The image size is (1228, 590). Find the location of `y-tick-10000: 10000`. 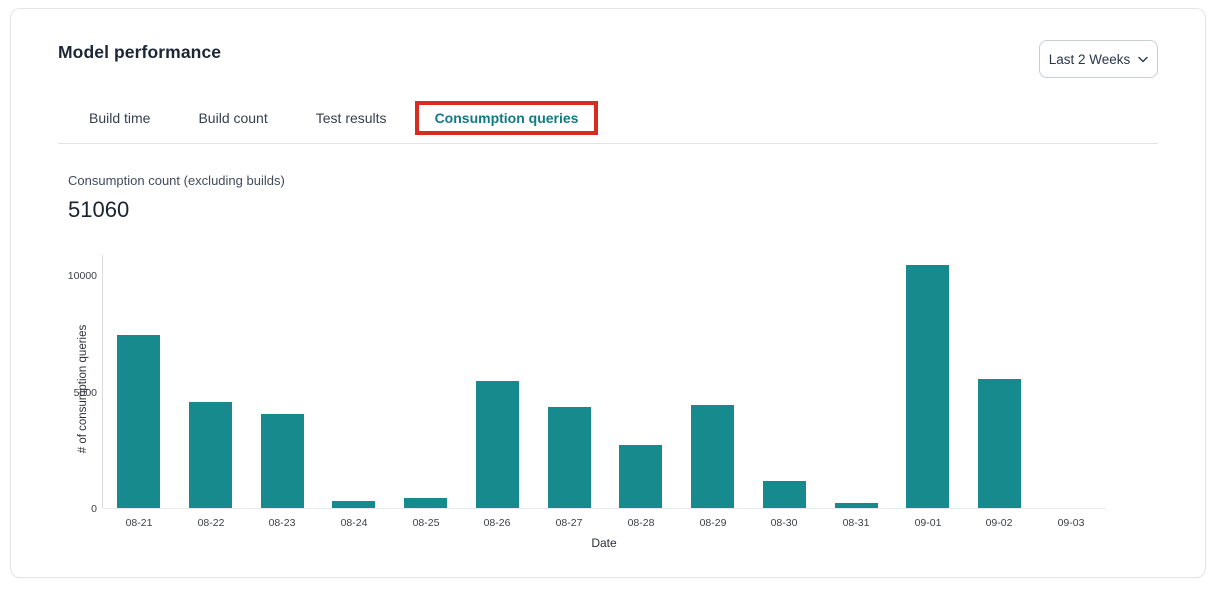

y-tick-10000: 10000 is located at coordinates (82, 276).